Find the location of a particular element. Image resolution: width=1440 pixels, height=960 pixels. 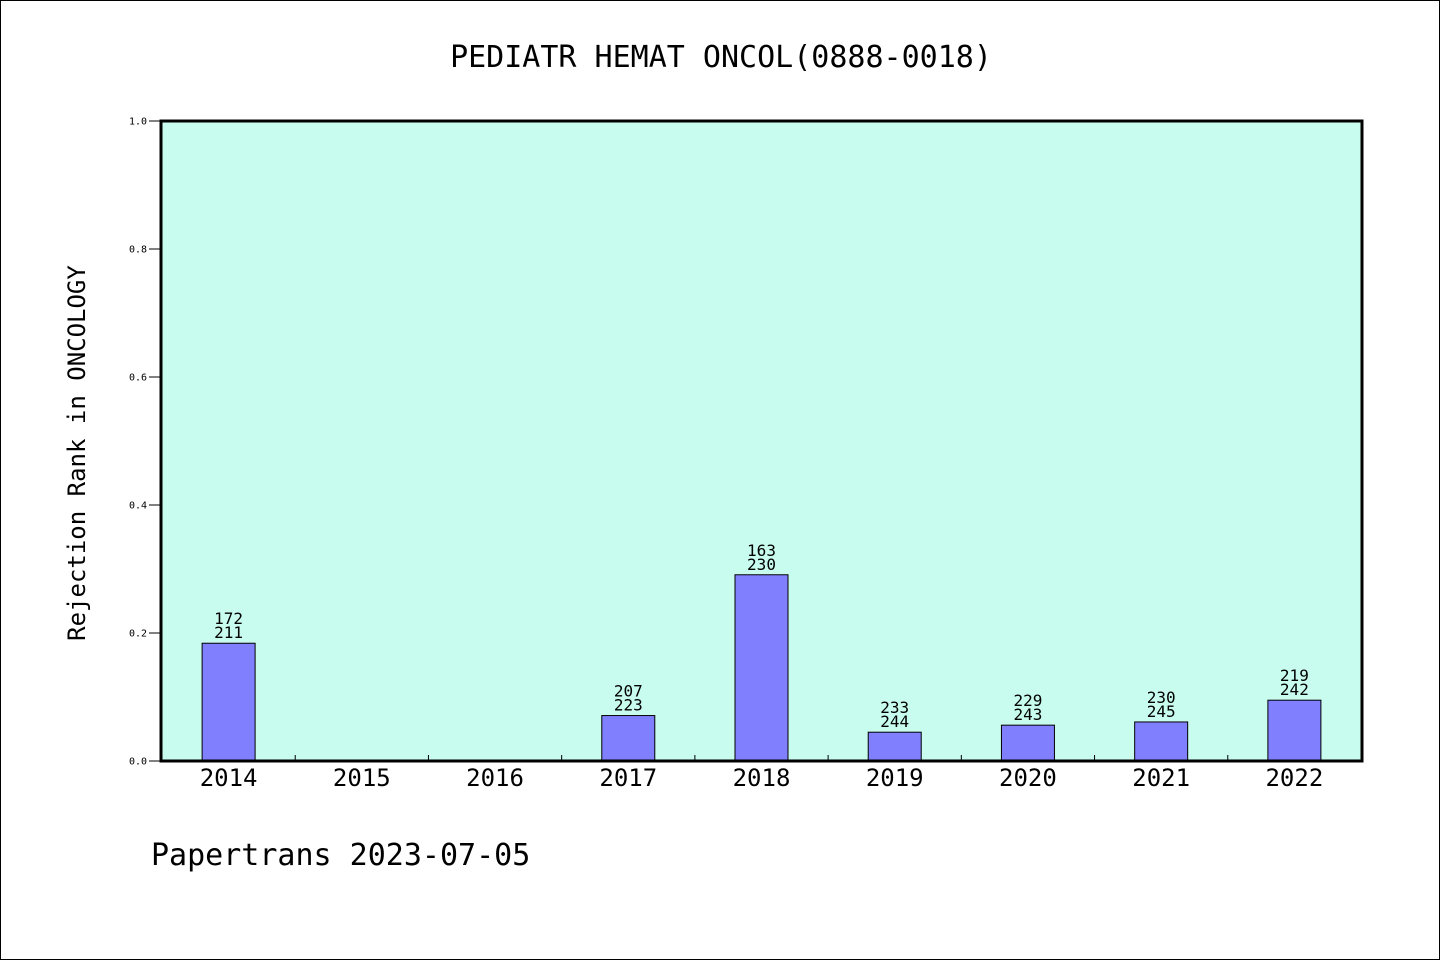

data-label-bottom: 243 is located at coordinates (1027, 714).